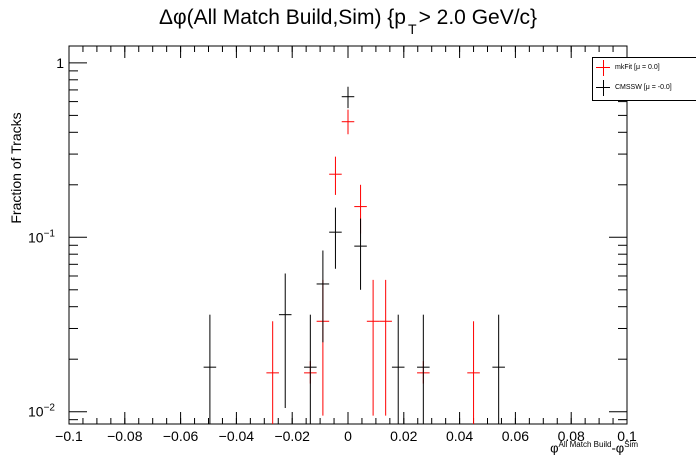  I want to click on legend-entry-mkfit: mkFit [μ = 0.0], so click(644, 68).